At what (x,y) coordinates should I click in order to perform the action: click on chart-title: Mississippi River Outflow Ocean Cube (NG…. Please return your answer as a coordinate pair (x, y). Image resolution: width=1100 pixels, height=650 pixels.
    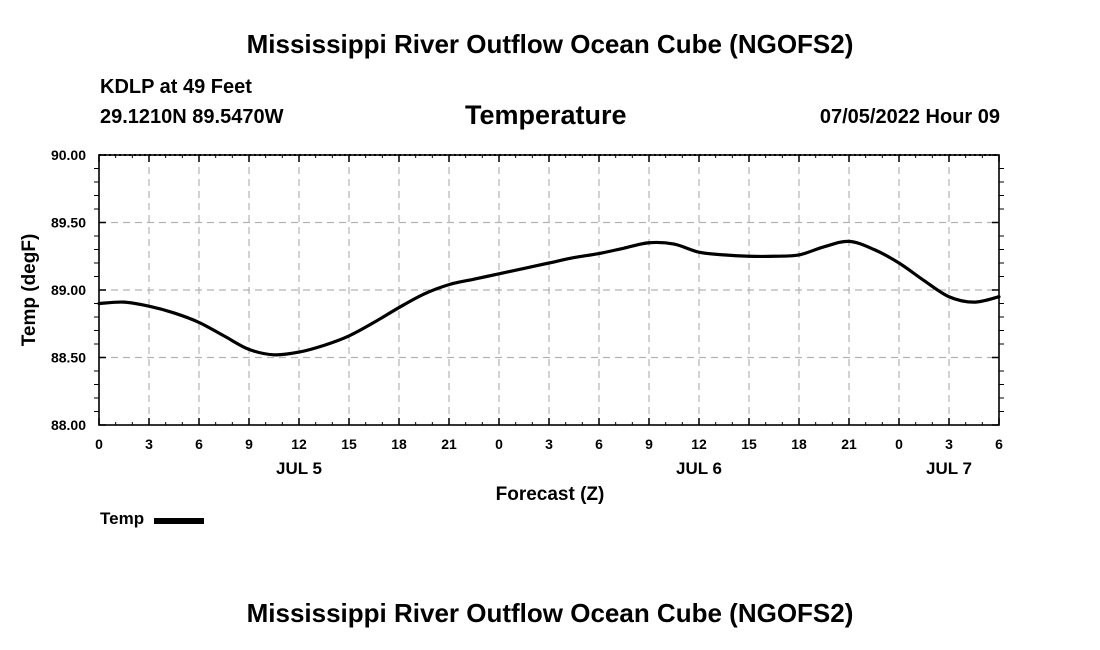
    Looking at the image, I should click on (550, 44).